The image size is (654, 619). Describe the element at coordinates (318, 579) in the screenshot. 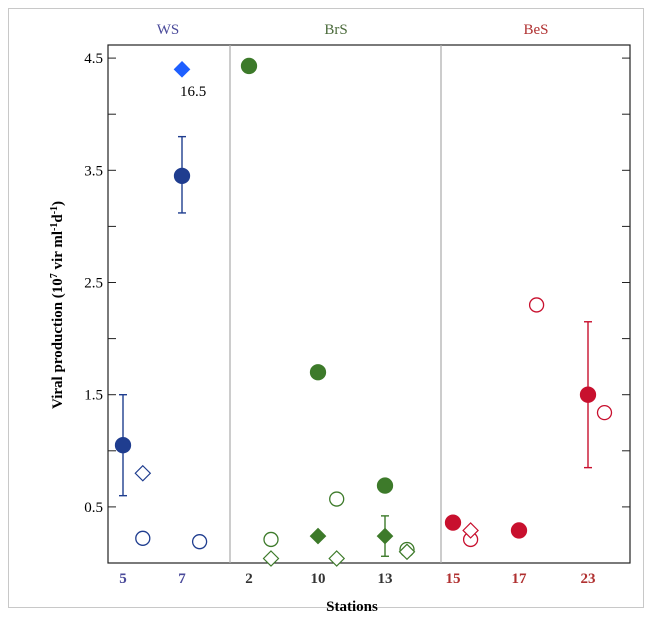

I see `station-label: 10` at that location.